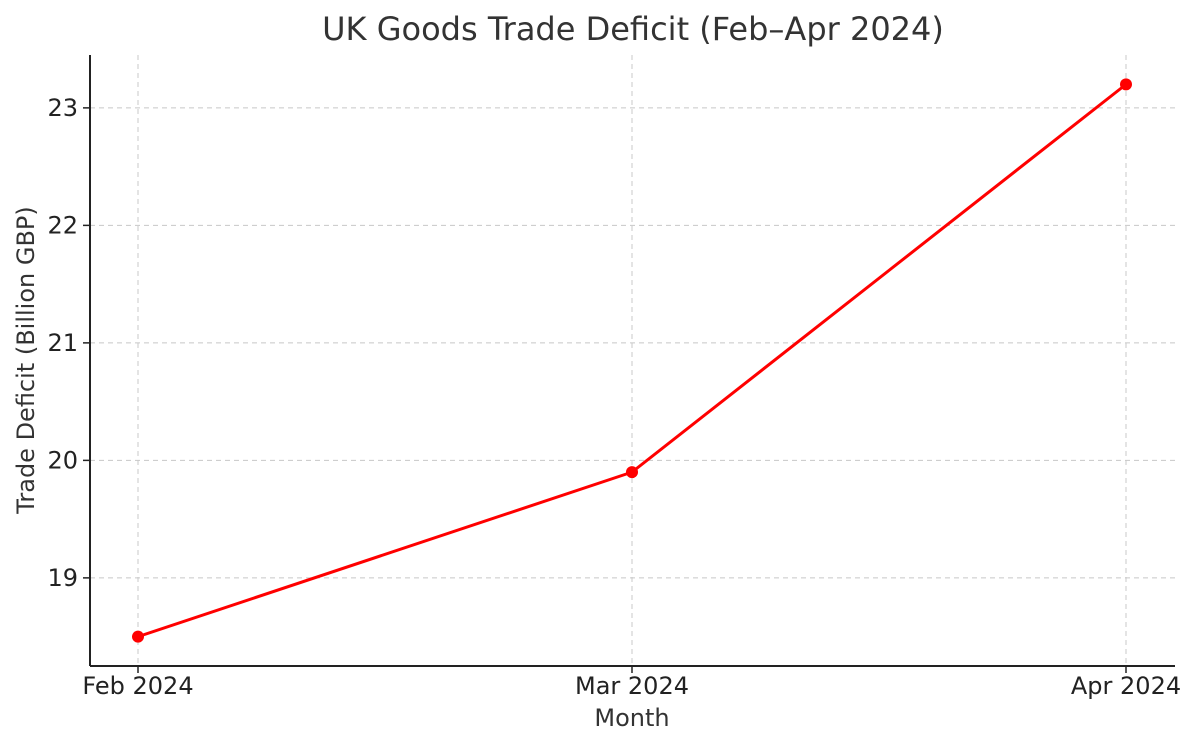  Describe the element at coordinates (62, 578) in the screenshot. I see `y-tick-label: 19` at that location.